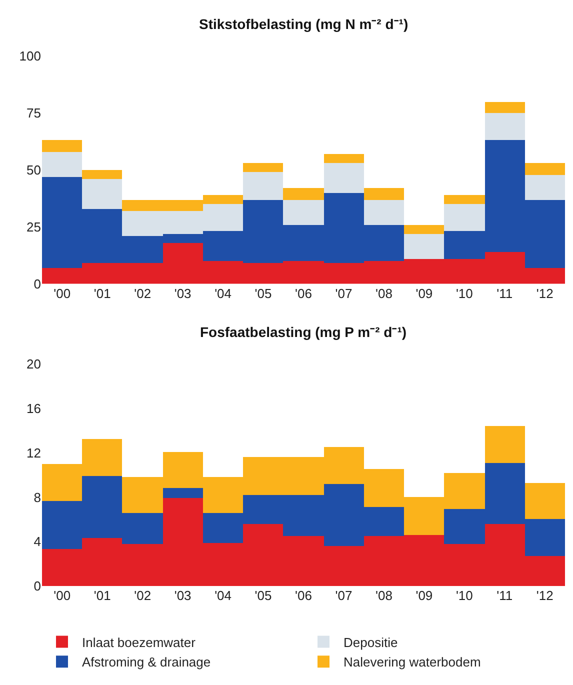 The height and width of the screenshot is (685, 573). Describe the element at coordinates (139, 642) in the screenshot. I see `legend-label: Inlaat boezemwater` at that location.